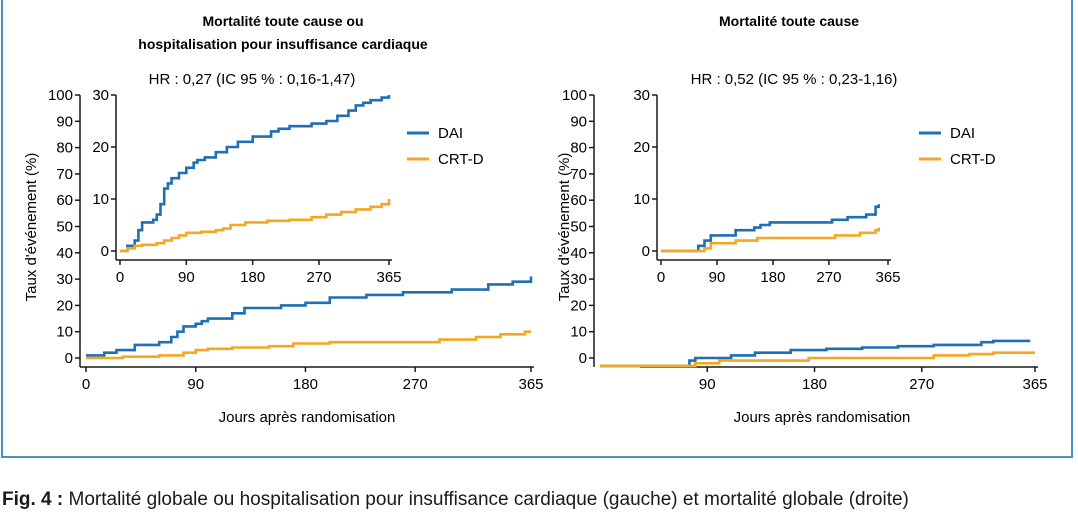  I want to click on caption-label: Fig. 4 :, so click(33, 499).